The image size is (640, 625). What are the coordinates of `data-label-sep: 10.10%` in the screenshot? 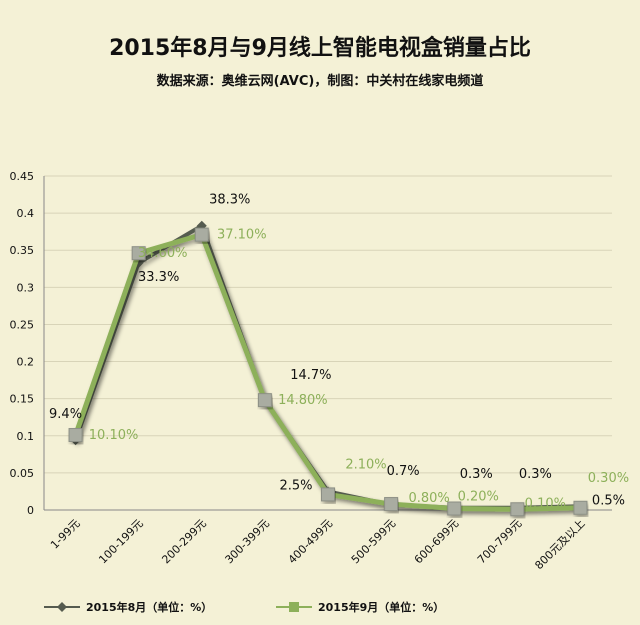 It's located at (114, 435).